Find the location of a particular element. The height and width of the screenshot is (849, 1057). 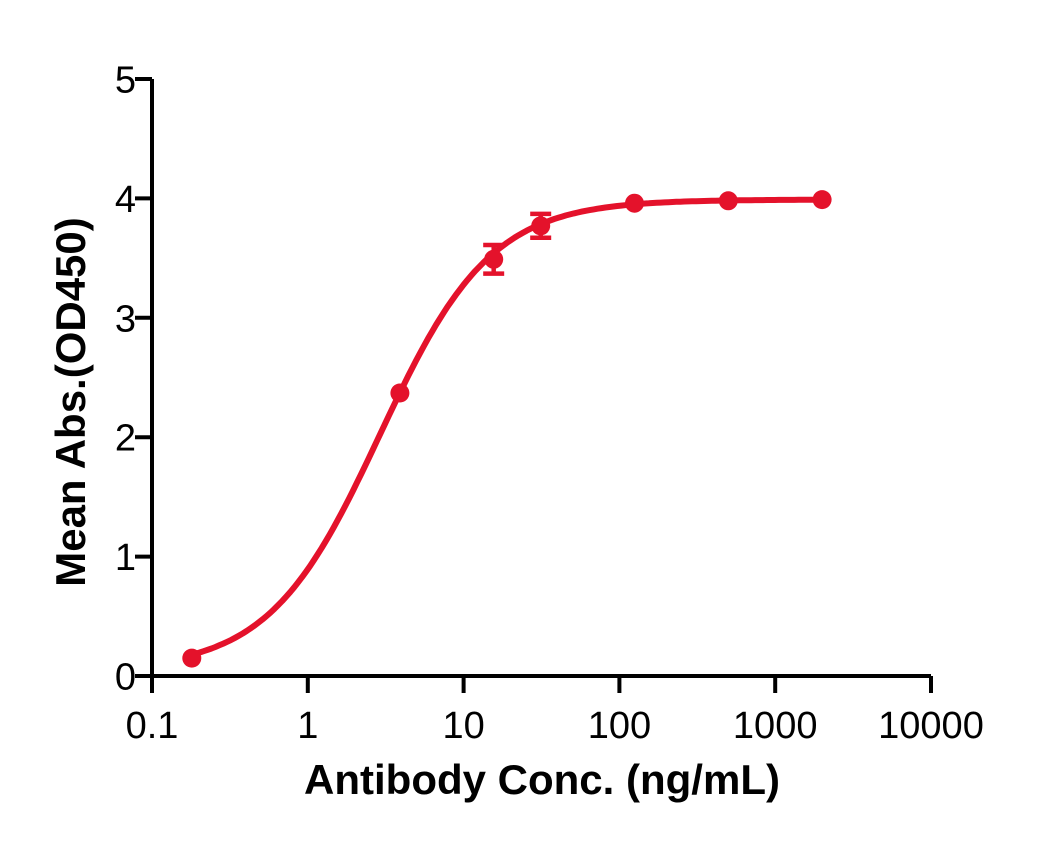

y-tick-label: 2 is located at coordinates (125, 439).